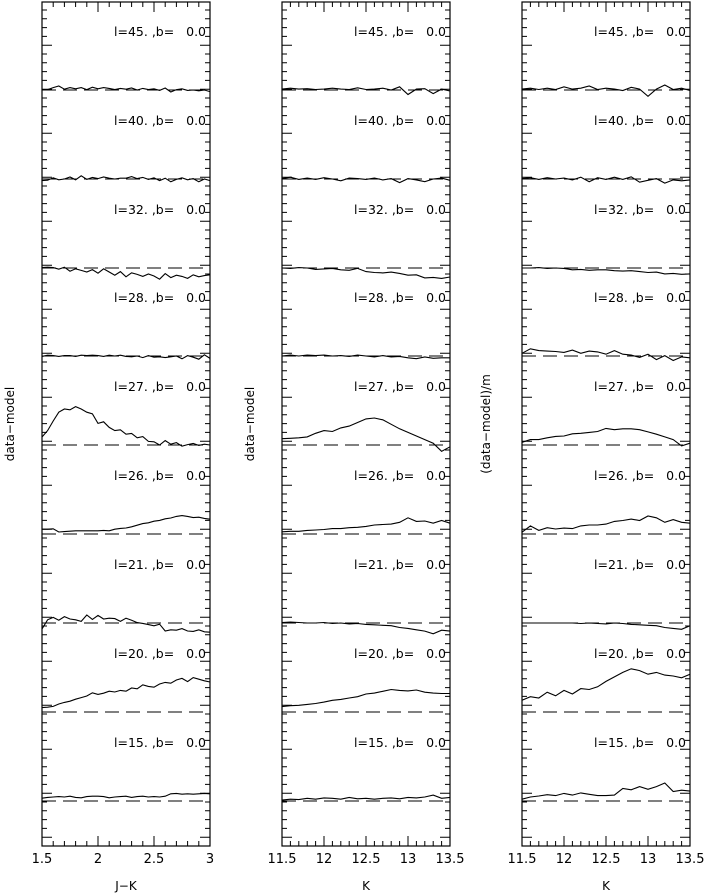 This screenshot has height=896, width=708. Describe the element at coordinates (42, 859) in the screenshot. I see `x-tick-label: 1.5` at that location.